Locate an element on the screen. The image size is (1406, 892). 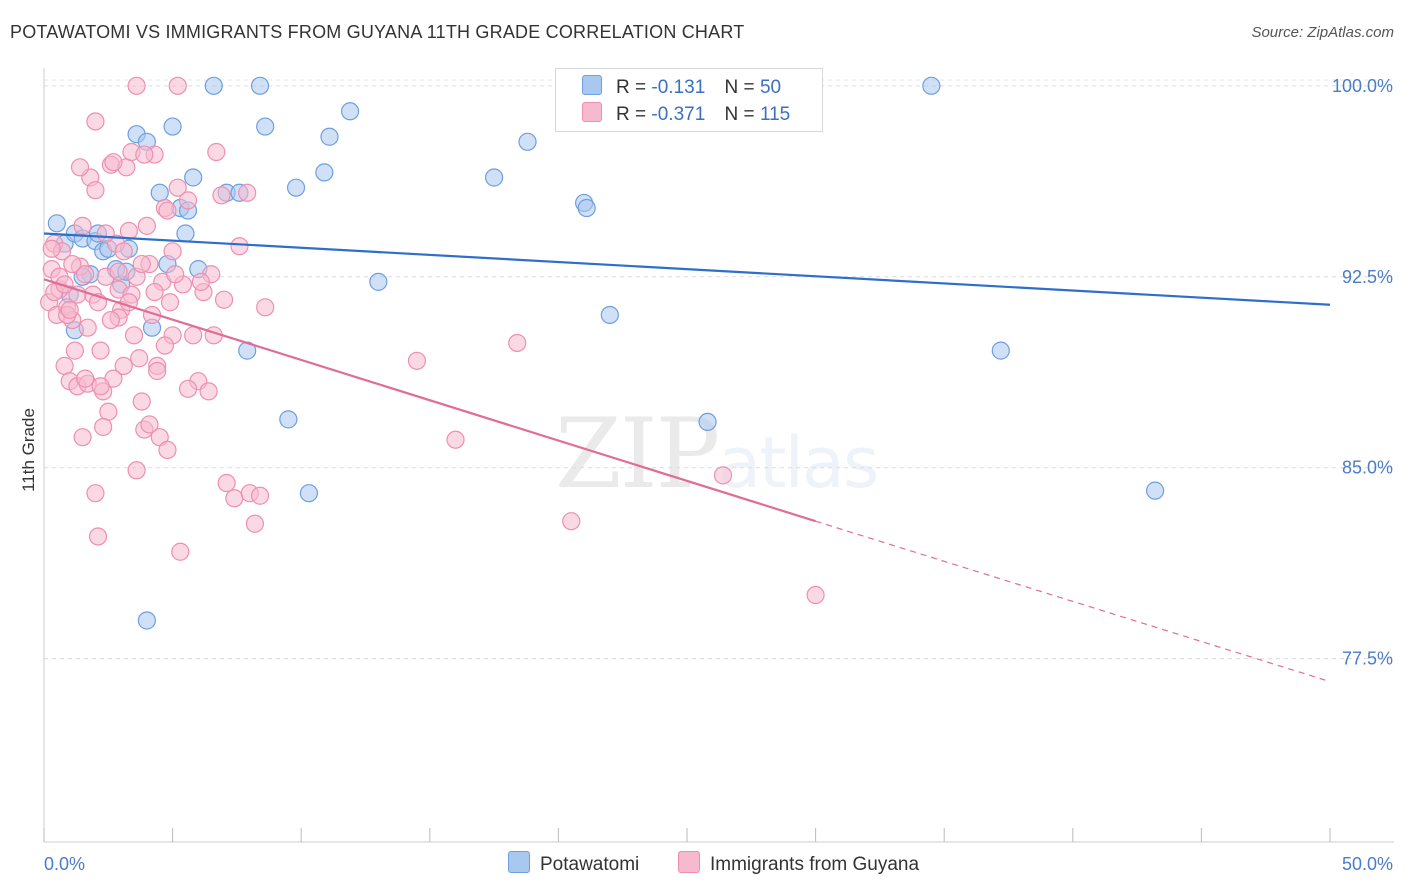
stats-legend: R = -0.131 N = 50 R = -0.371 N = 115 is located at coordinates (689, 100).